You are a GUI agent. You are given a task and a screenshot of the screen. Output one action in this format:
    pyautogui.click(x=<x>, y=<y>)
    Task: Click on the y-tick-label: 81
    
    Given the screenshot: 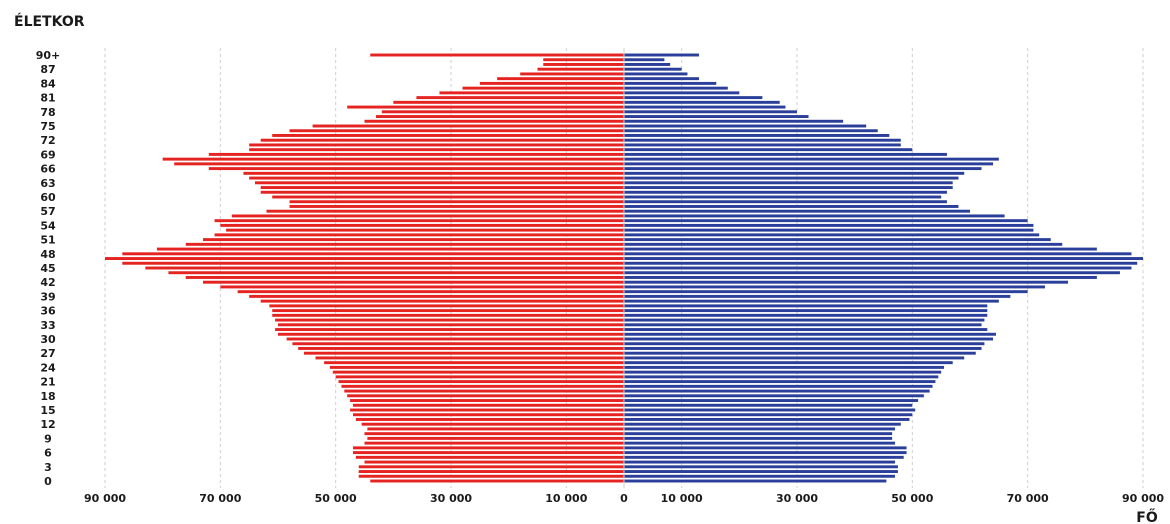 What is the action you would take?
    pyautogui.click(x=47, y=98)
    